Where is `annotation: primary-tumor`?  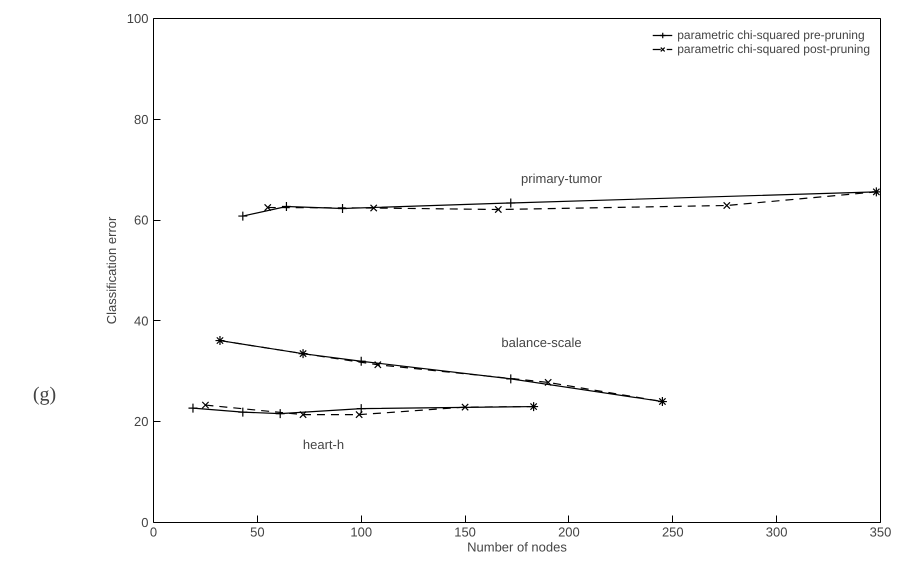
annotation: primary-tumor is located at coordinates (562, 178).